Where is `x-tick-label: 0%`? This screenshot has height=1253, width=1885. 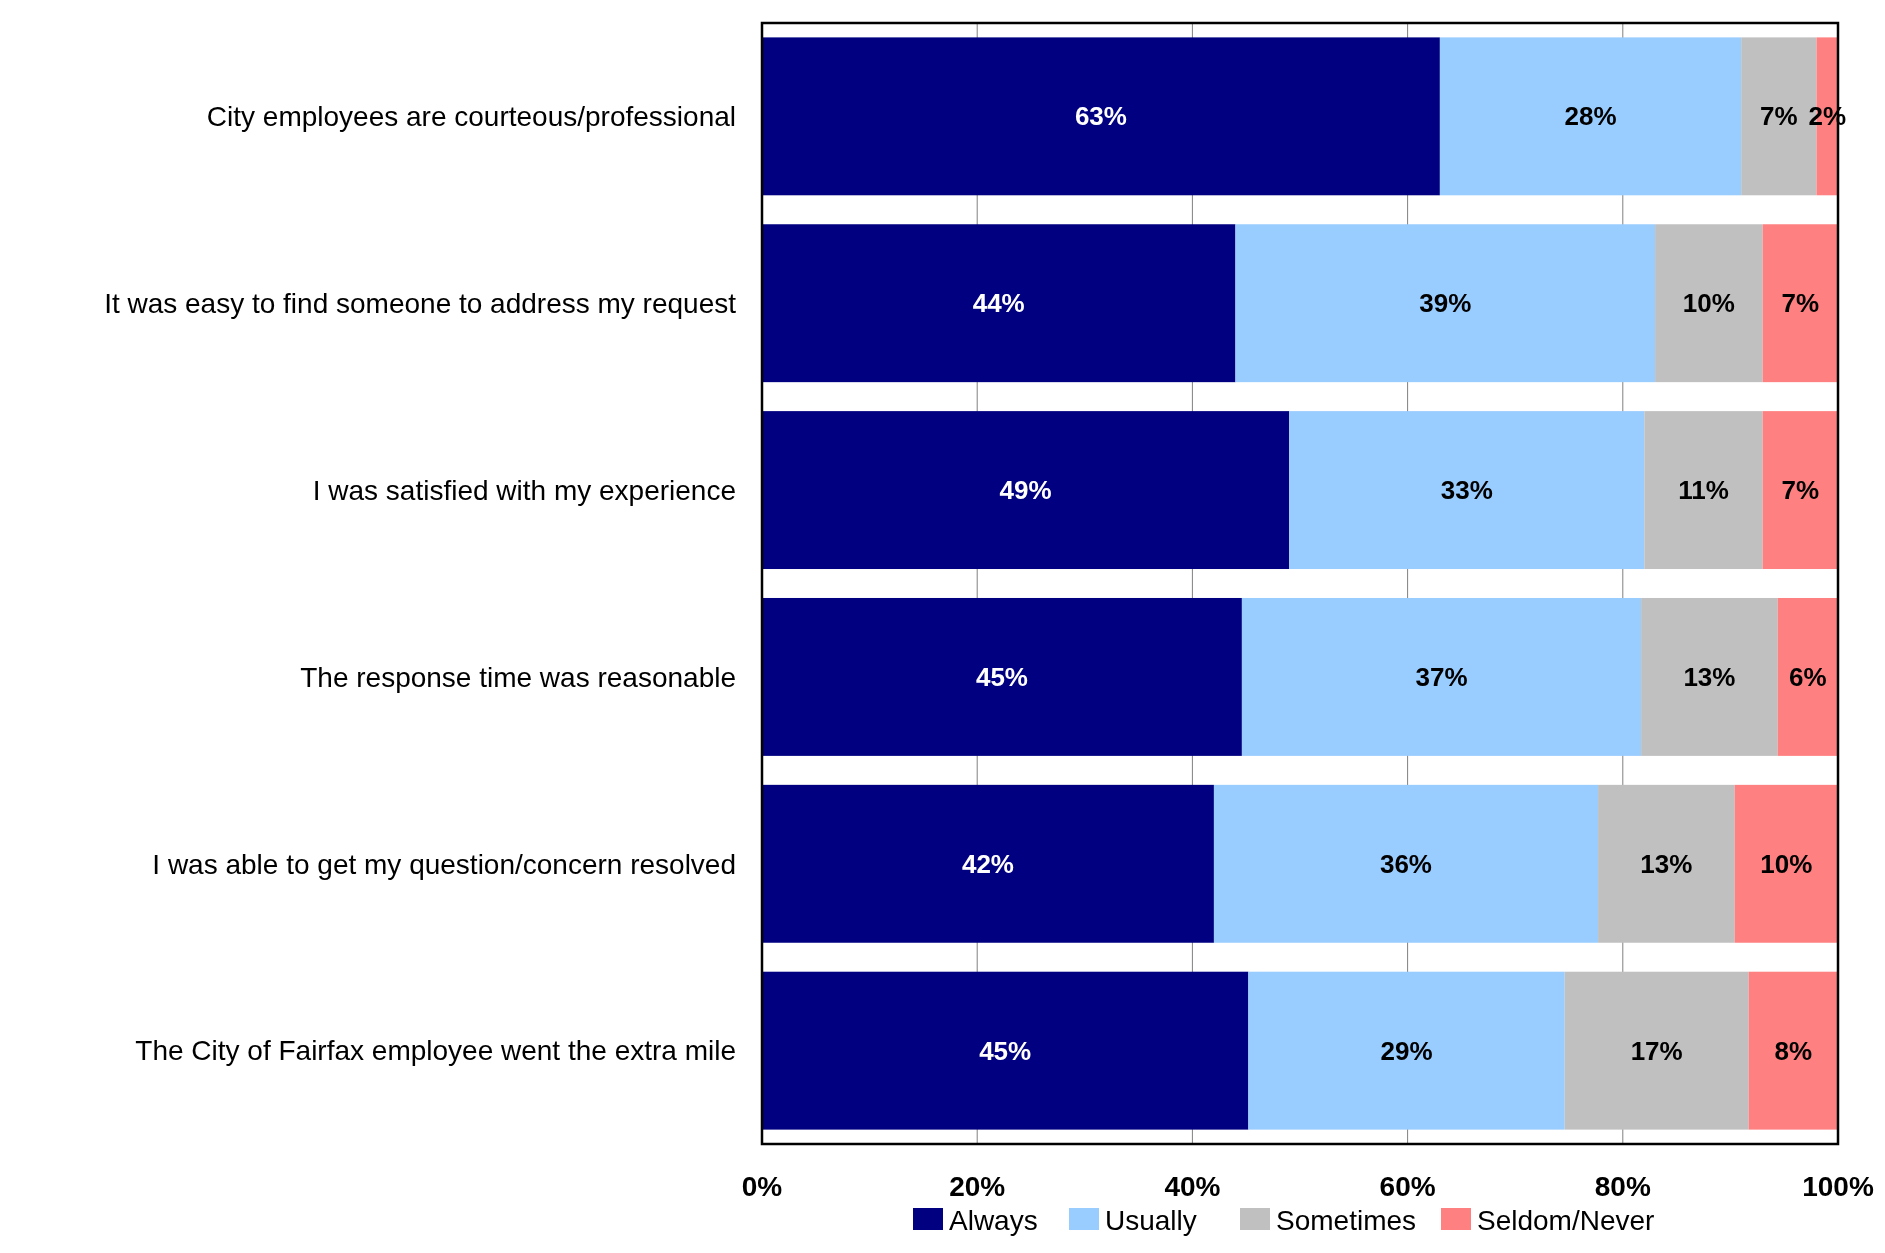 x-tick-label: 0% is located at coordinates (762, 1186).